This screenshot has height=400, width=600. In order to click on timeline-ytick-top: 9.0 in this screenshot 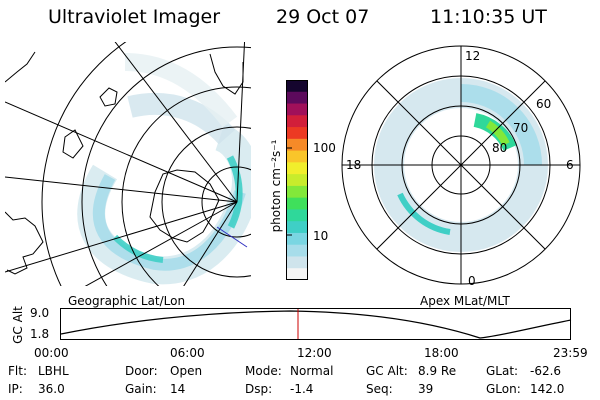, I will do `click(40, 313)`.